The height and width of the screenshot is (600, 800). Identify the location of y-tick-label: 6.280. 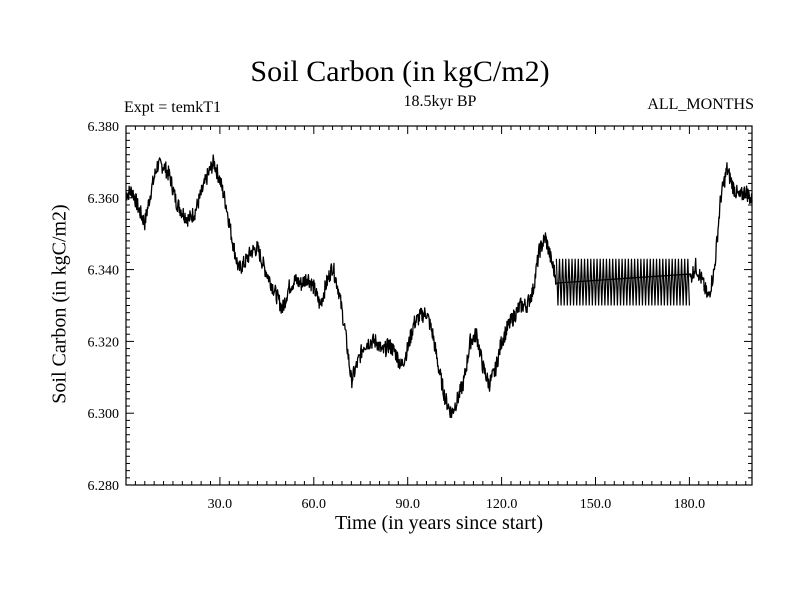
(104, 486).